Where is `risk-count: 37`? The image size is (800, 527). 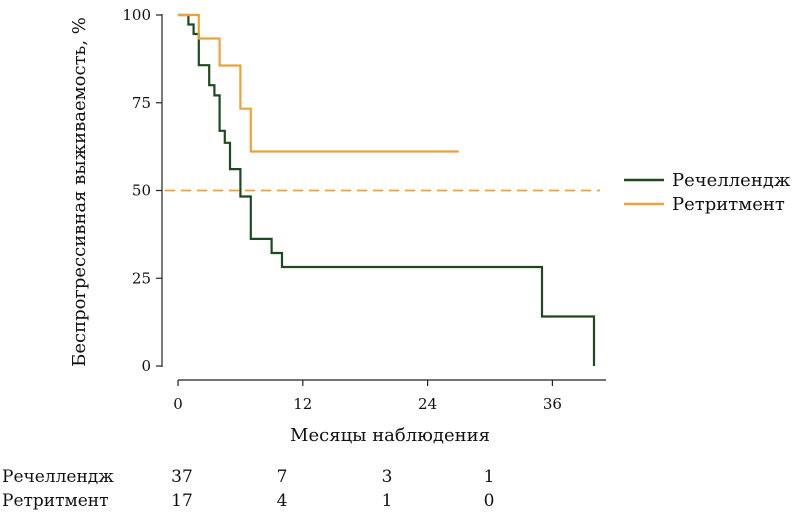
risk-count: 37 is located at coordinates (182, 477).